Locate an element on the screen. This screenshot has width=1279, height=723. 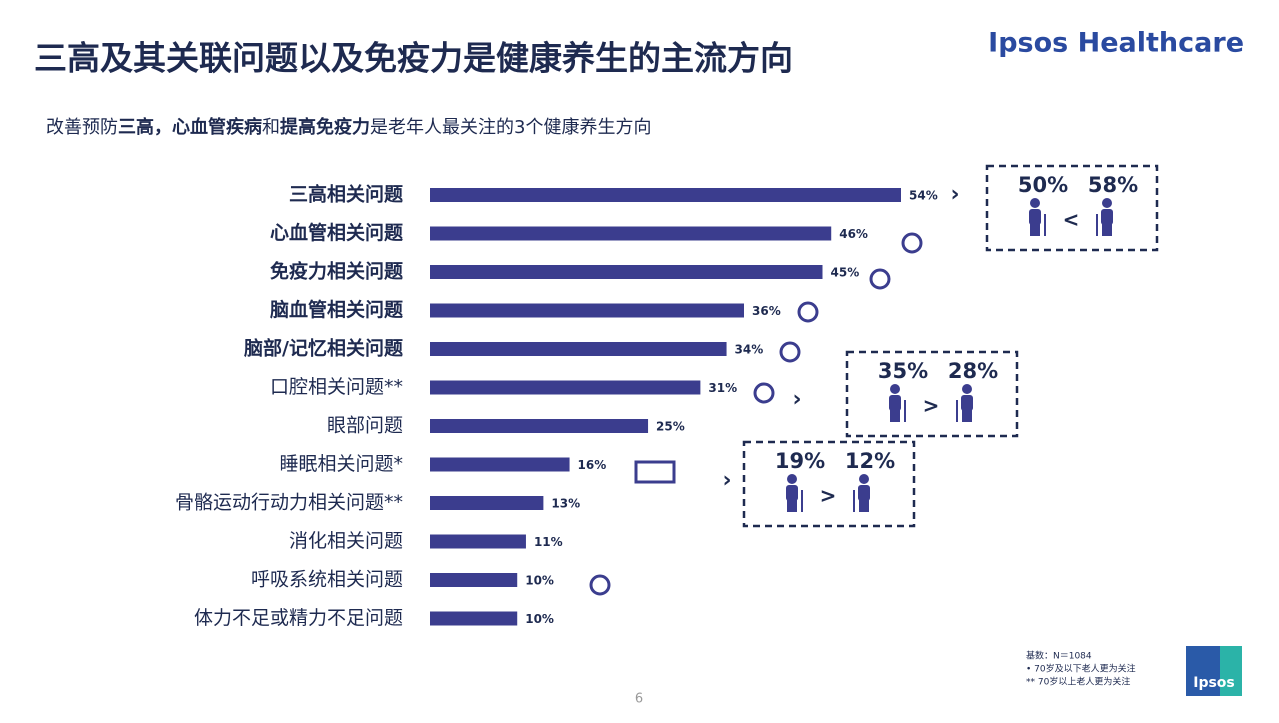
category-label: 三高相关问题 is located at coordinates (346, 194).